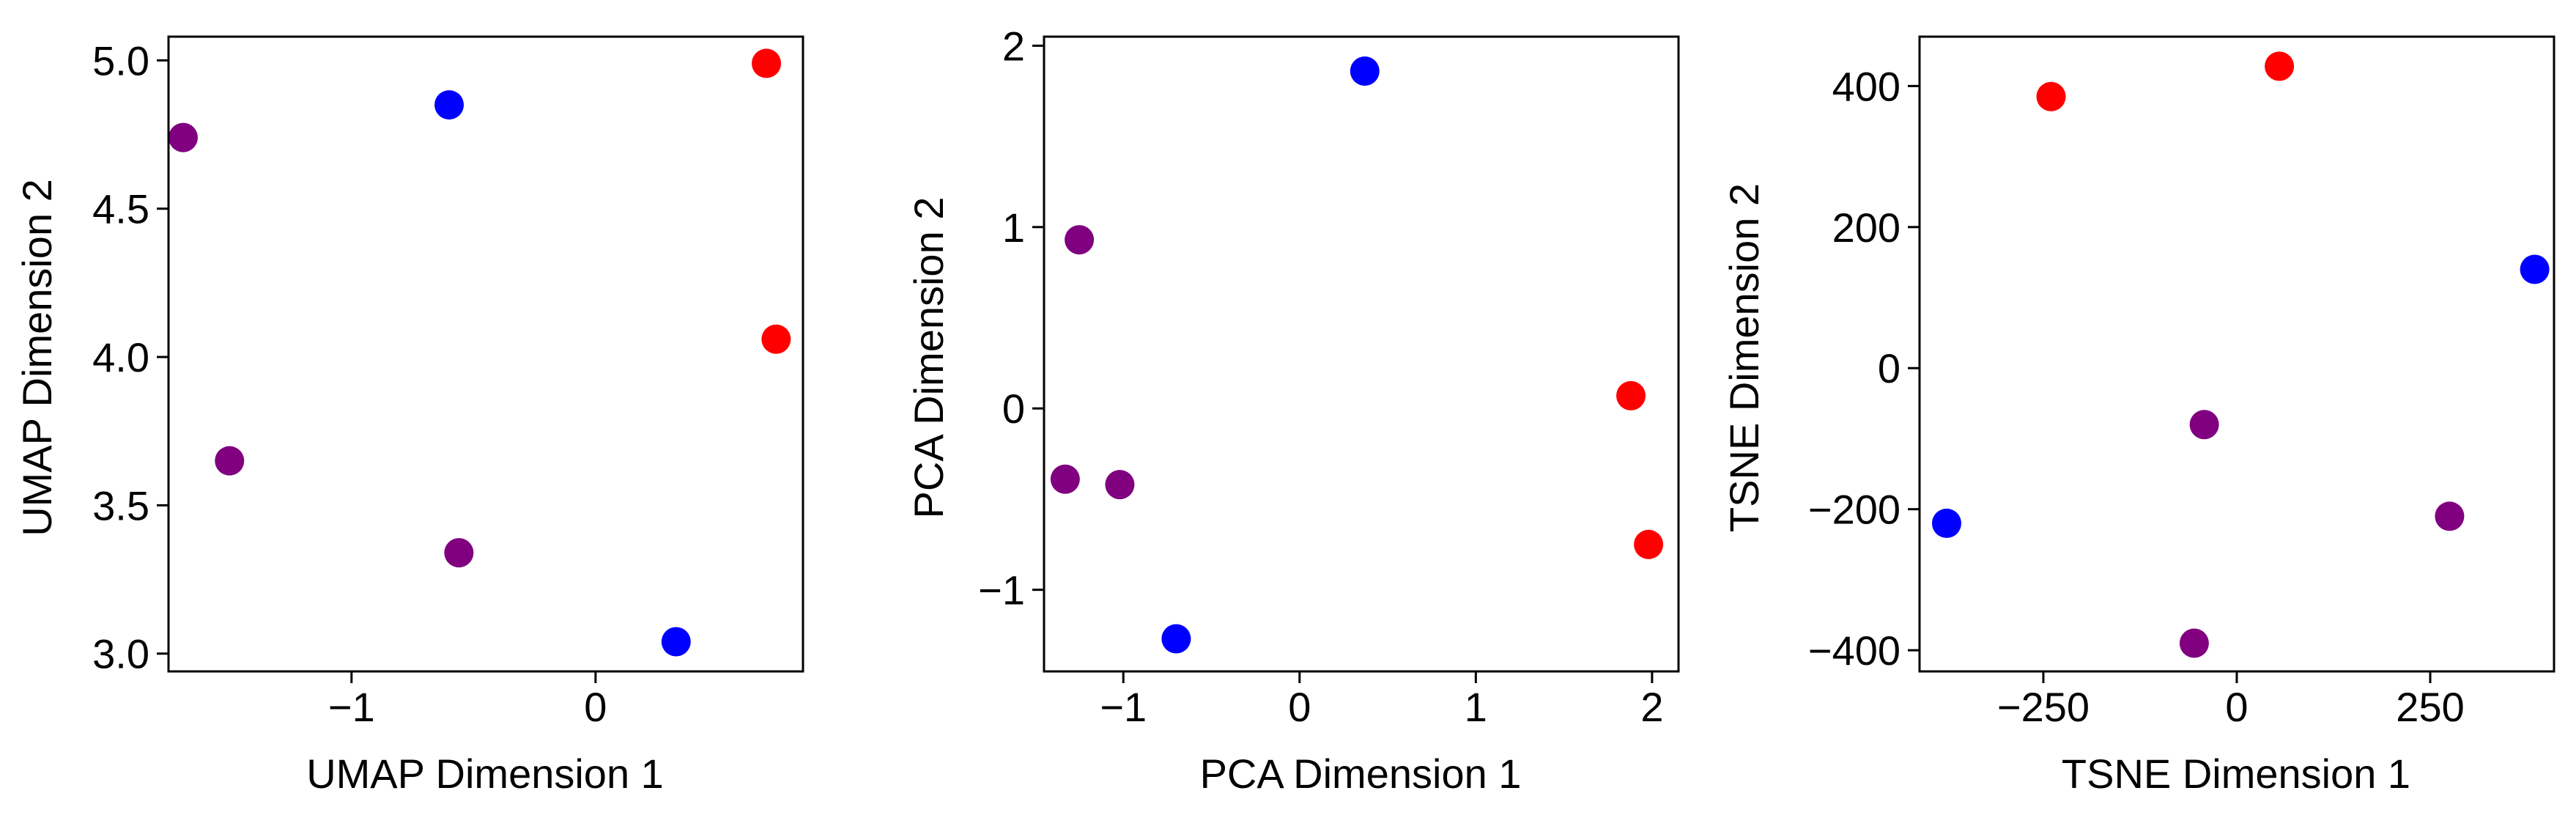 Image resolution: width=2576 pixels, height=818 pixels. What do you see at coordinates (1889, 368) in the screenshot?
I see `tsne-ytick-label: 0` at bounding box center [1889, 368].